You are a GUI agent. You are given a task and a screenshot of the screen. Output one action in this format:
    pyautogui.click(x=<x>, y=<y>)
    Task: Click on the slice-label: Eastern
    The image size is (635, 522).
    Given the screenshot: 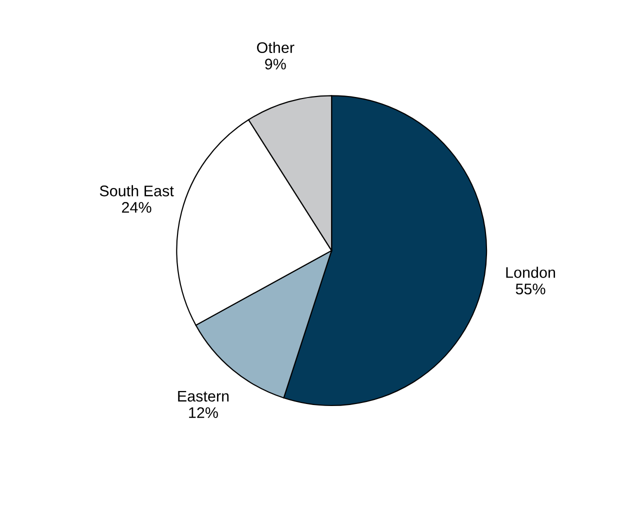 What is the action you would take?
    pyautogui.click(x=203, y=396)
    